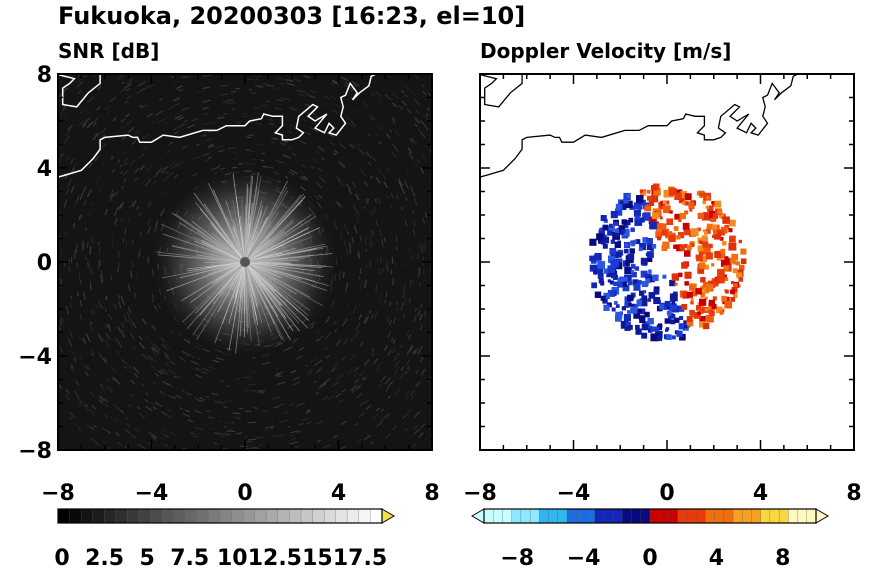 The height and width of the screenshot is (570, 870). Describe the element at coordinates (480, 493) in the screenshot. I see `x-tick-label: −8` at that location.